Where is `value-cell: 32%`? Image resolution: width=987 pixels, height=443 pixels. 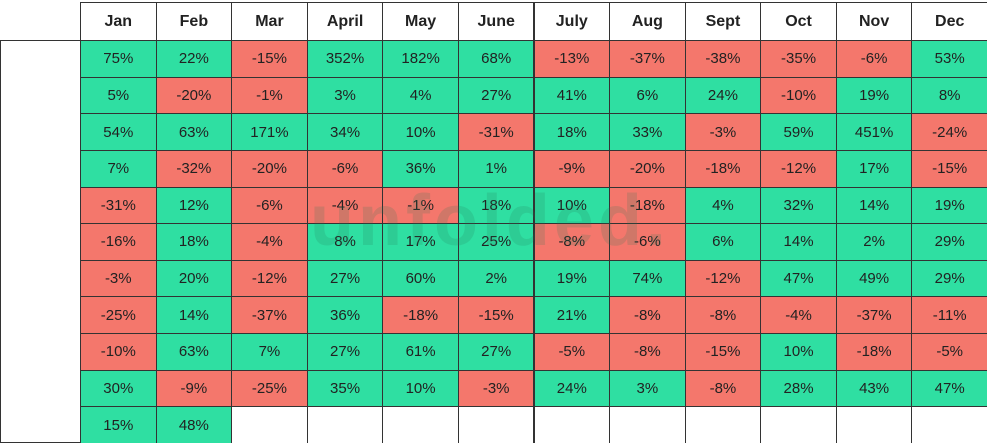
value-cell: 32% is located at coordinates (798, 205).